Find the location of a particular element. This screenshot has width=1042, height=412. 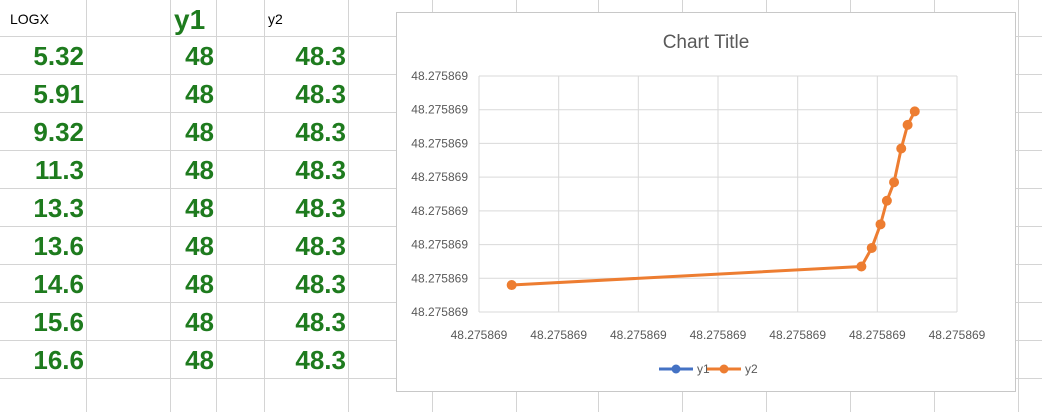

cell-logx: 13.3 is located at coordinates (58, 208).